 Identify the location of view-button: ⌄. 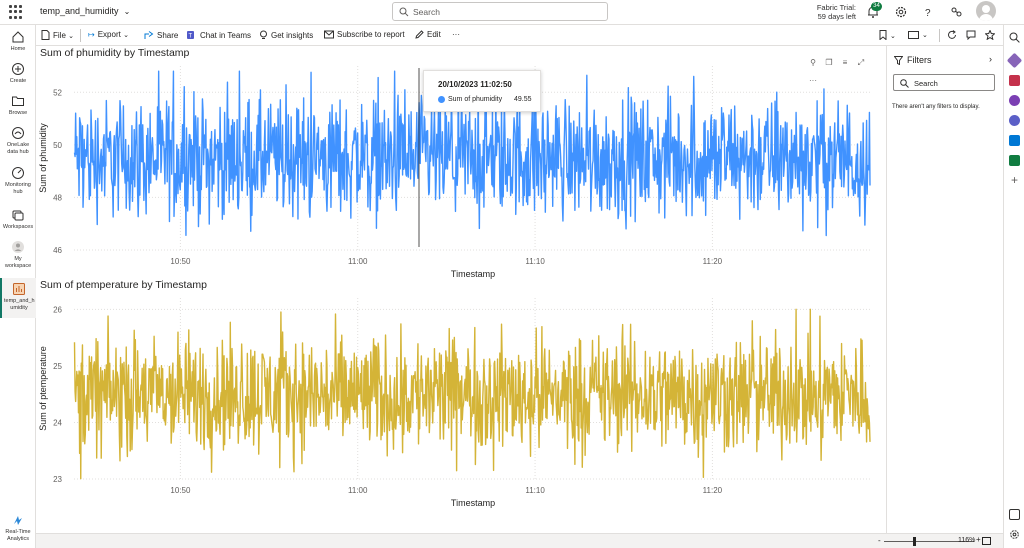
(918, 34).